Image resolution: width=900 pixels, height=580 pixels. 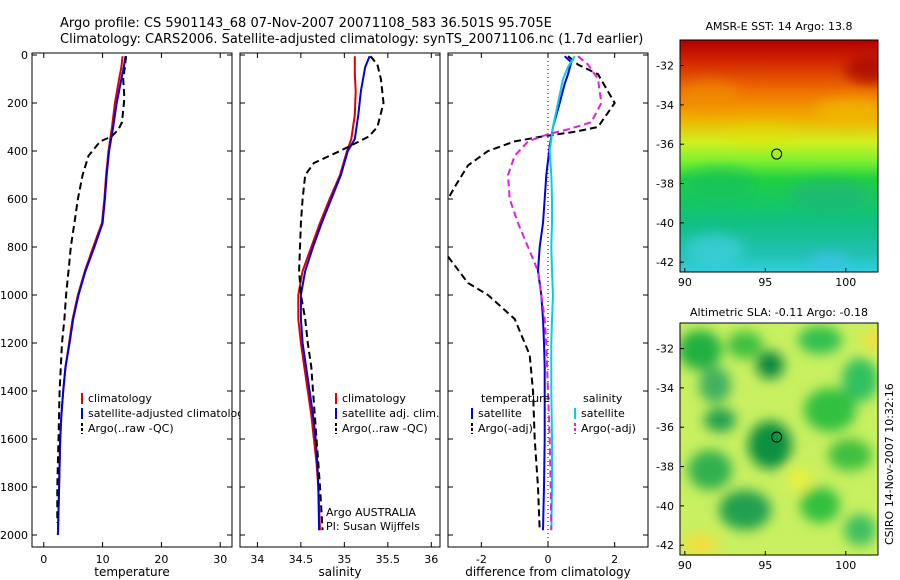 I want to click on series-line-climatology, so click(x=327, y=293).